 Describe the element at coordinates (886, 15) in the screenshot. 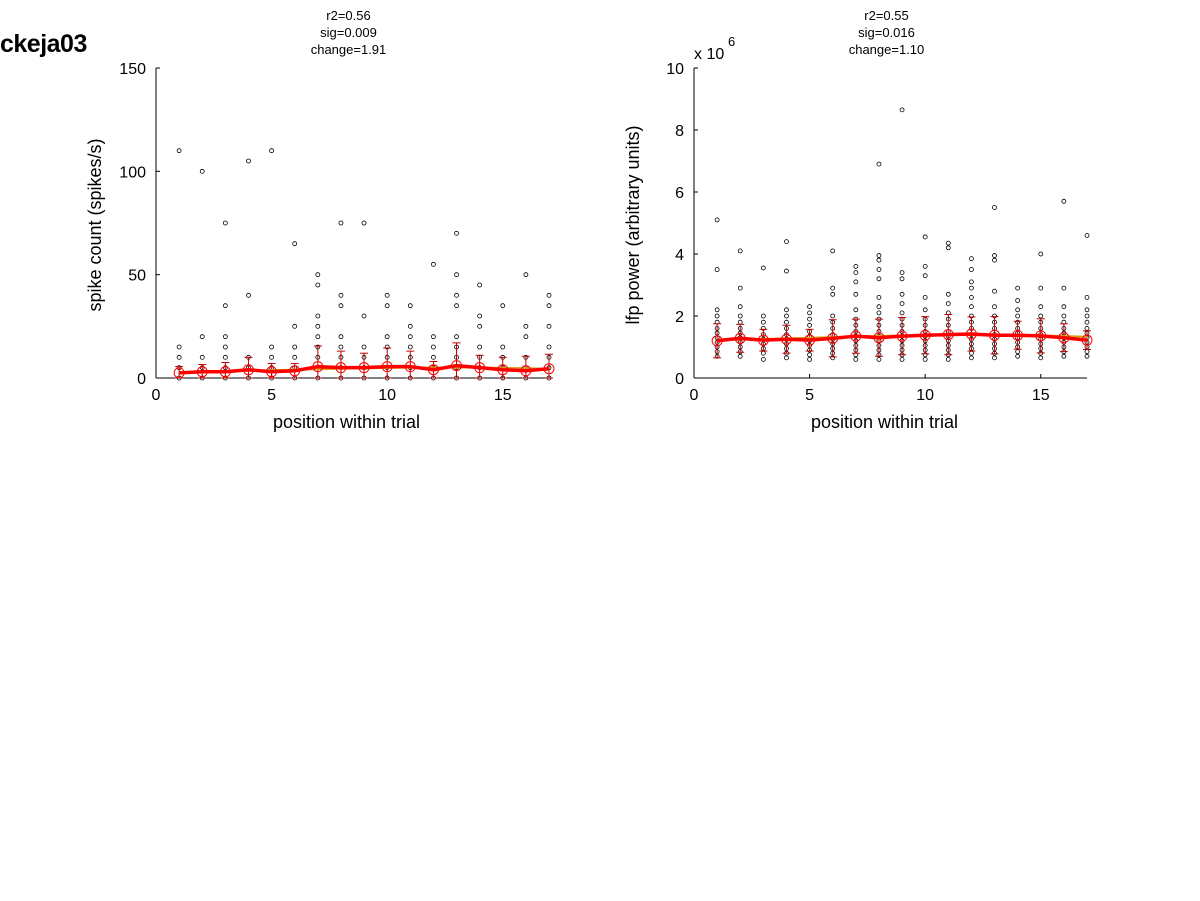

I see `stat-line: r2=0.55` at that location.